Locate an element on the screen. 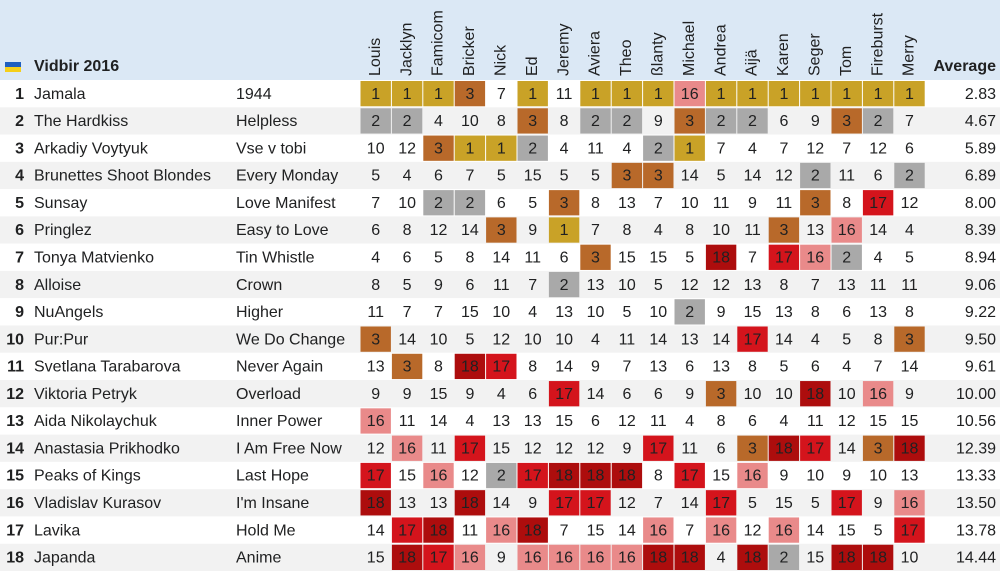  rank: 15 is located at coordinates (15, 476).